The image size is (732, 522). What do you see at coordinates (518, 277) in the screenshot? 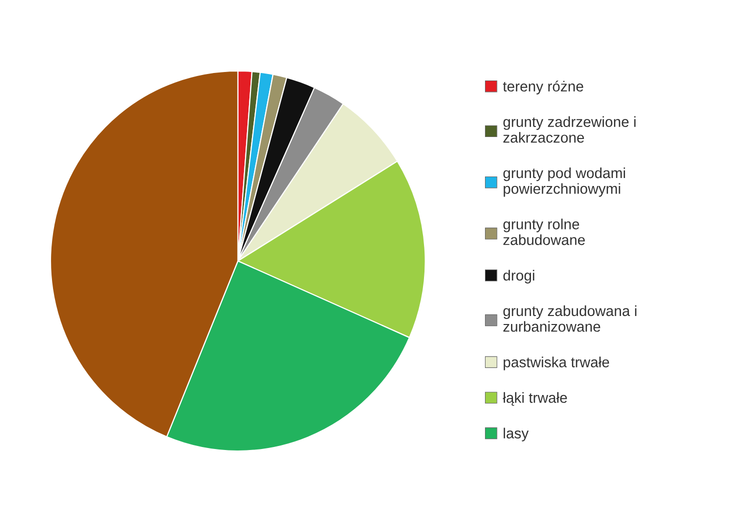
I see `legend-label: drogi` at bounding box center [518, 277].